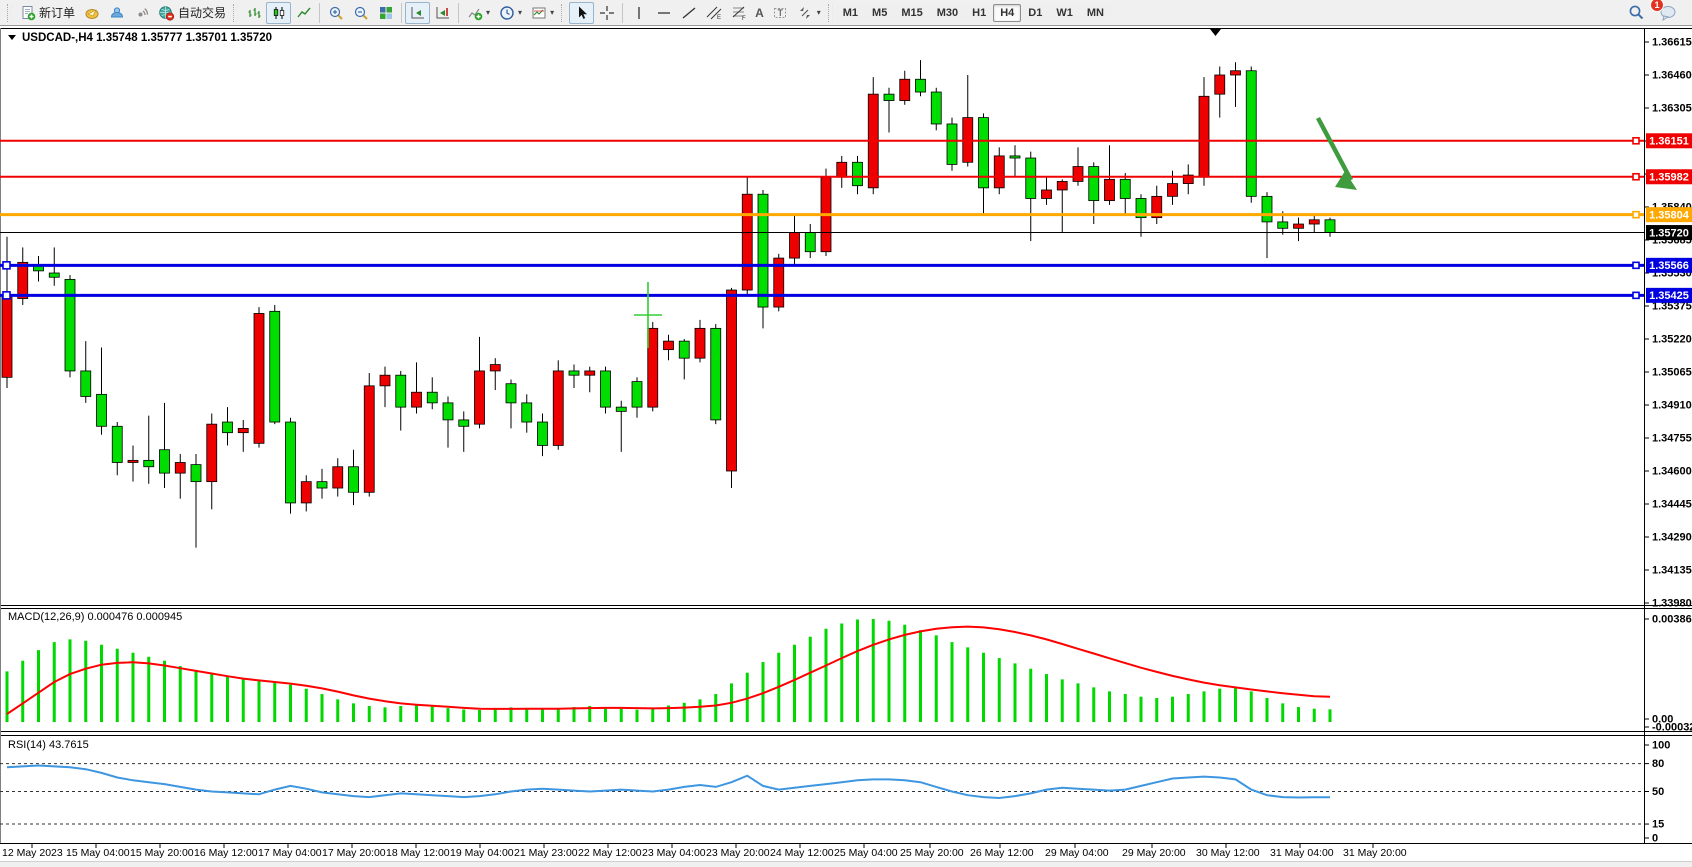 This screenshot has height=867, width=1692. What do you see at coordinates (846, 864) in the screenshot?
I see `status-bar` at bounding box center [846, 864].